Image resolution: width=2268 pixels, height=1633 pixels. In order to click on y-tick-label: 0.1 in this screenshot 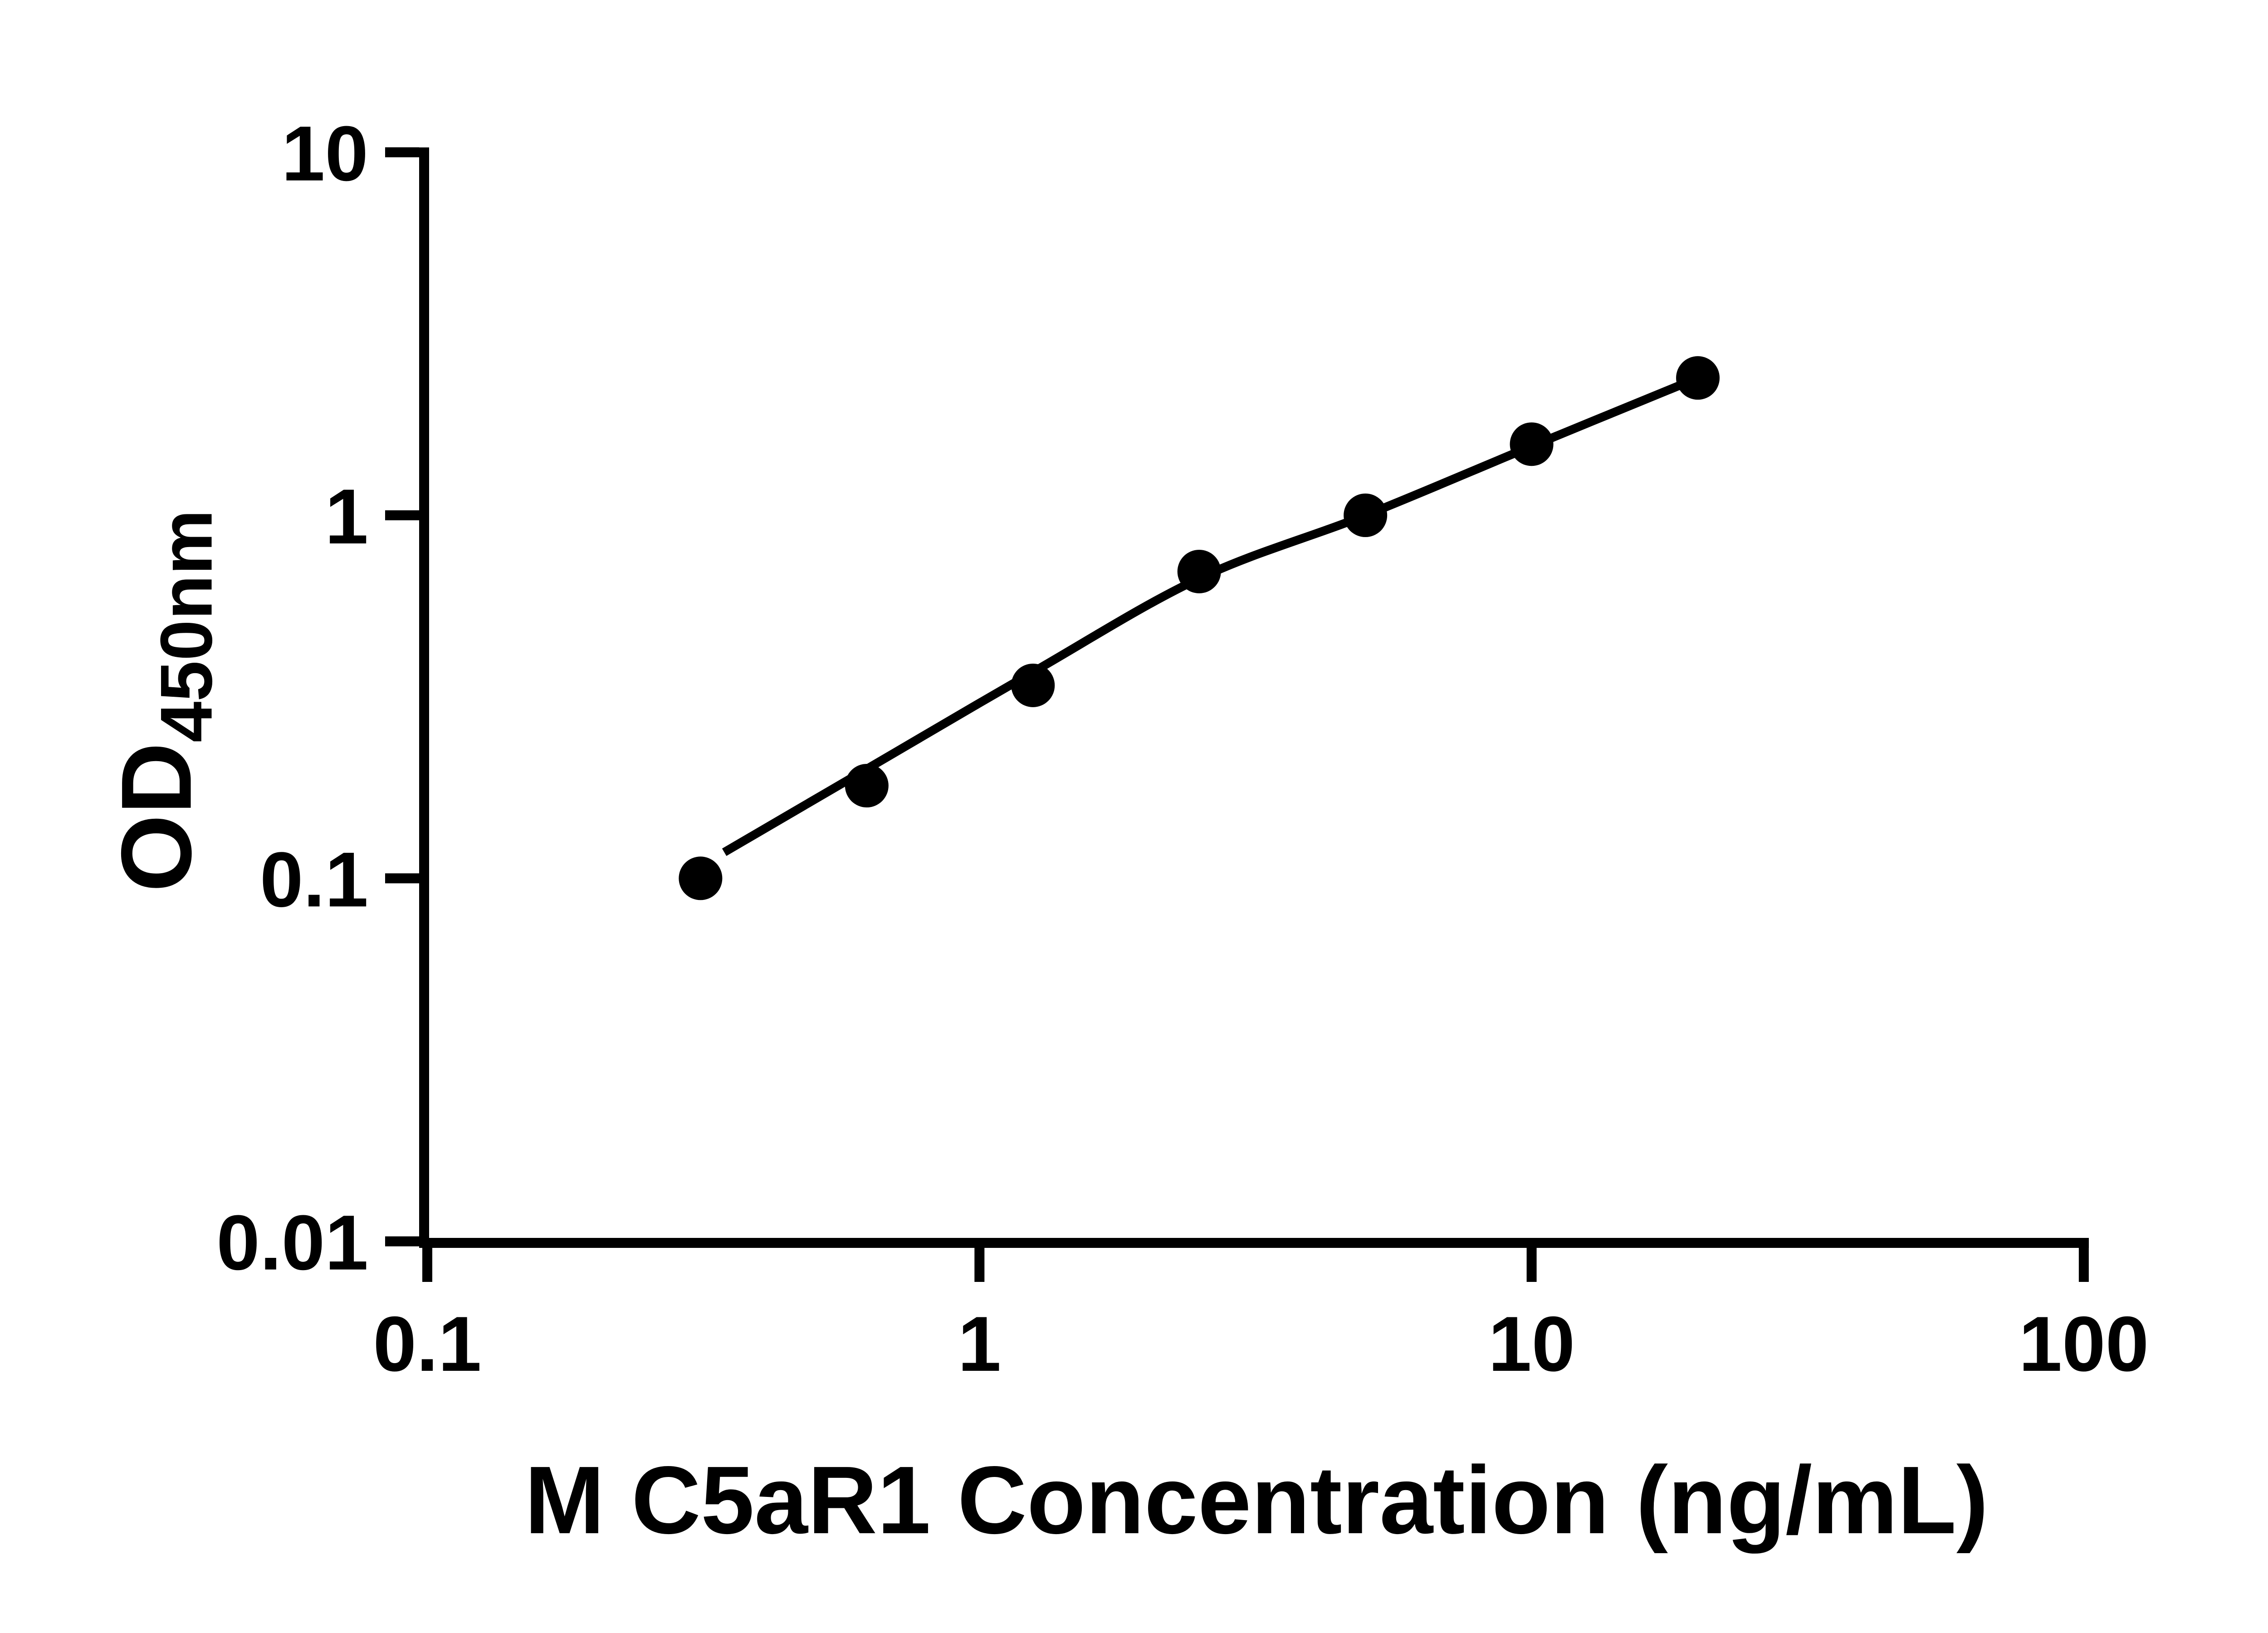, I will do `click(314, 879)`.